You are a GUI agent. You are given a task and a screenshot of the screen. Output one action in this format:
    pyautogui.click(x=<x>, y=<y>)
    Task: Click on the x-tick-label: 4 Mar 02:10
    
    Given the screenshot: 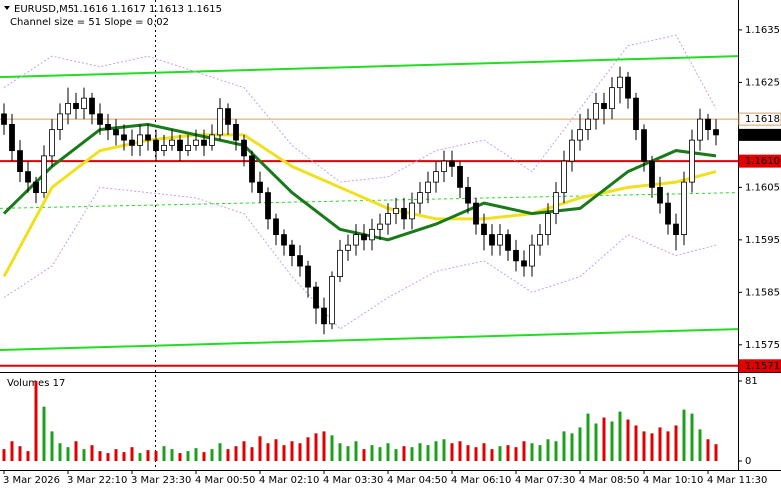 What is the action you would take?
    pyautogui.click(x=289, y=480)
    